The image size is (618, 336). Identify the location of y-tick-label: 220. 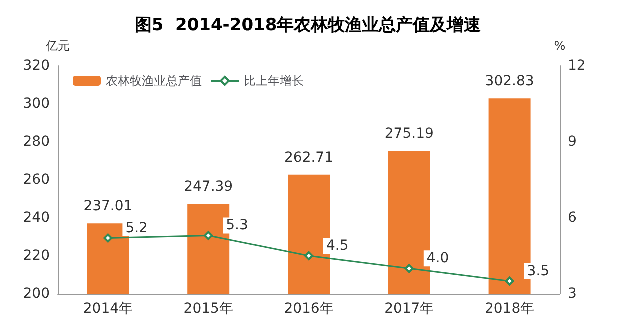
(36, 256).